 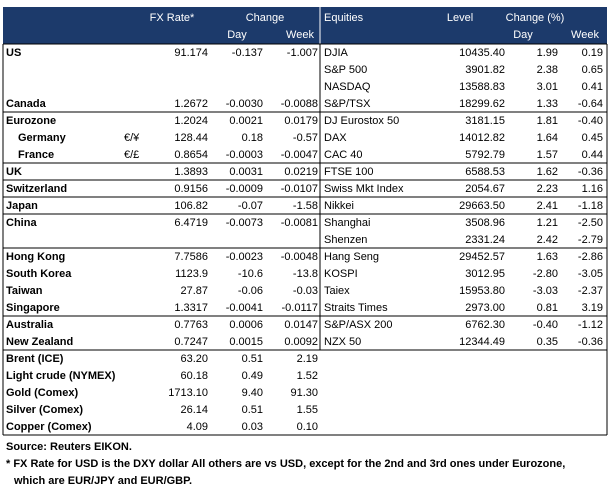 What do you see at coordinates (547, 240) in the screenshot?
I see `eq-day: 2.42` at bounding box center [547, 240].